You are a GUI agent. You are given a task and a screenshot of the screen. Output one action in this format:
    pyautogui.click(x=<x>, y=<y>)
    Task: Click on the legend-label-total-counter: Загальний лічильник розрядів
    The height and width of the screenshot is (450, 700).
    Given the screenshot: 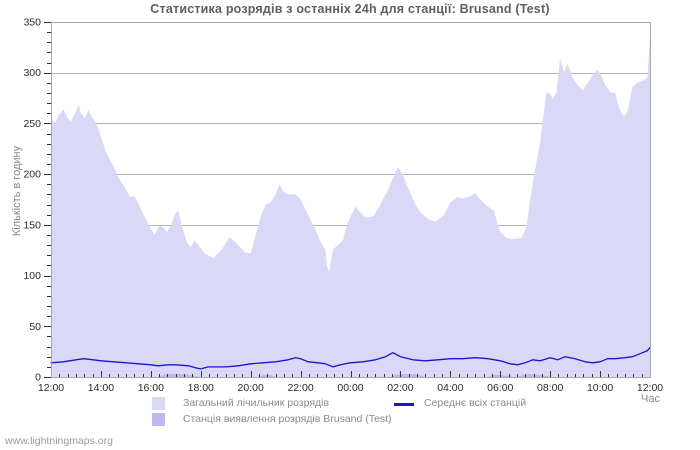 What is the action you would take?
    pyautogui.click(x=256, y=403)
    